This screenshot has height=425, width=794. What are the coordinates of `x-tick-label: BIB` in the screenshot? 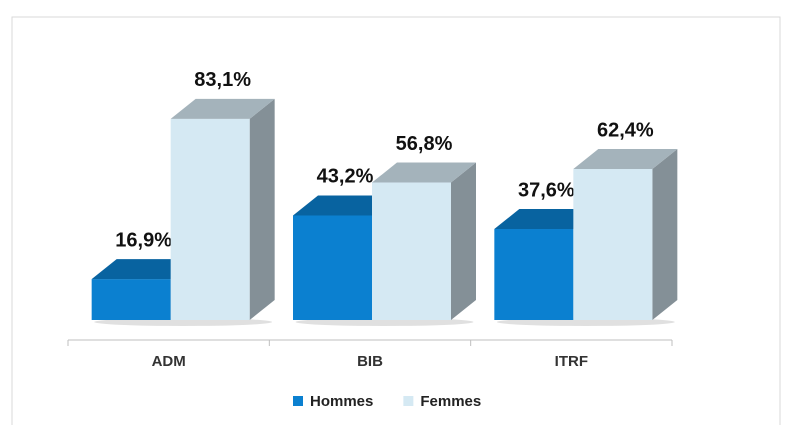 It's located at (370, 361).